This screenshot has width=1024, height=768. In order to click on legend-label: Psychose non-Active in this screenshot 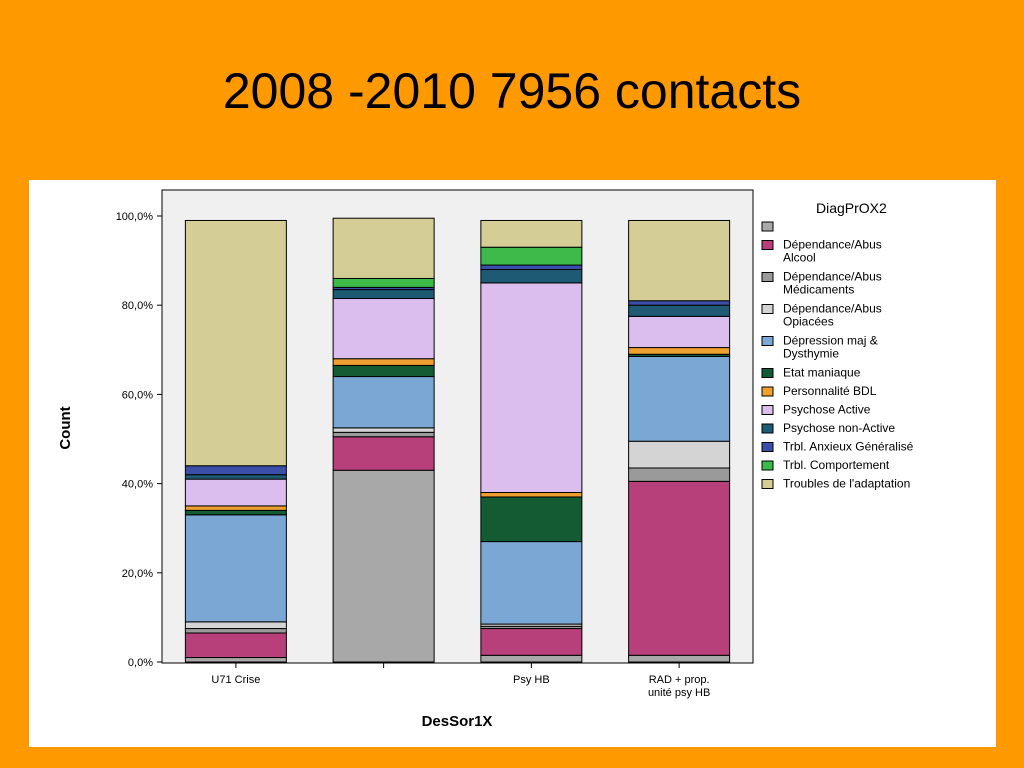, I will do `click(839, 428)`.